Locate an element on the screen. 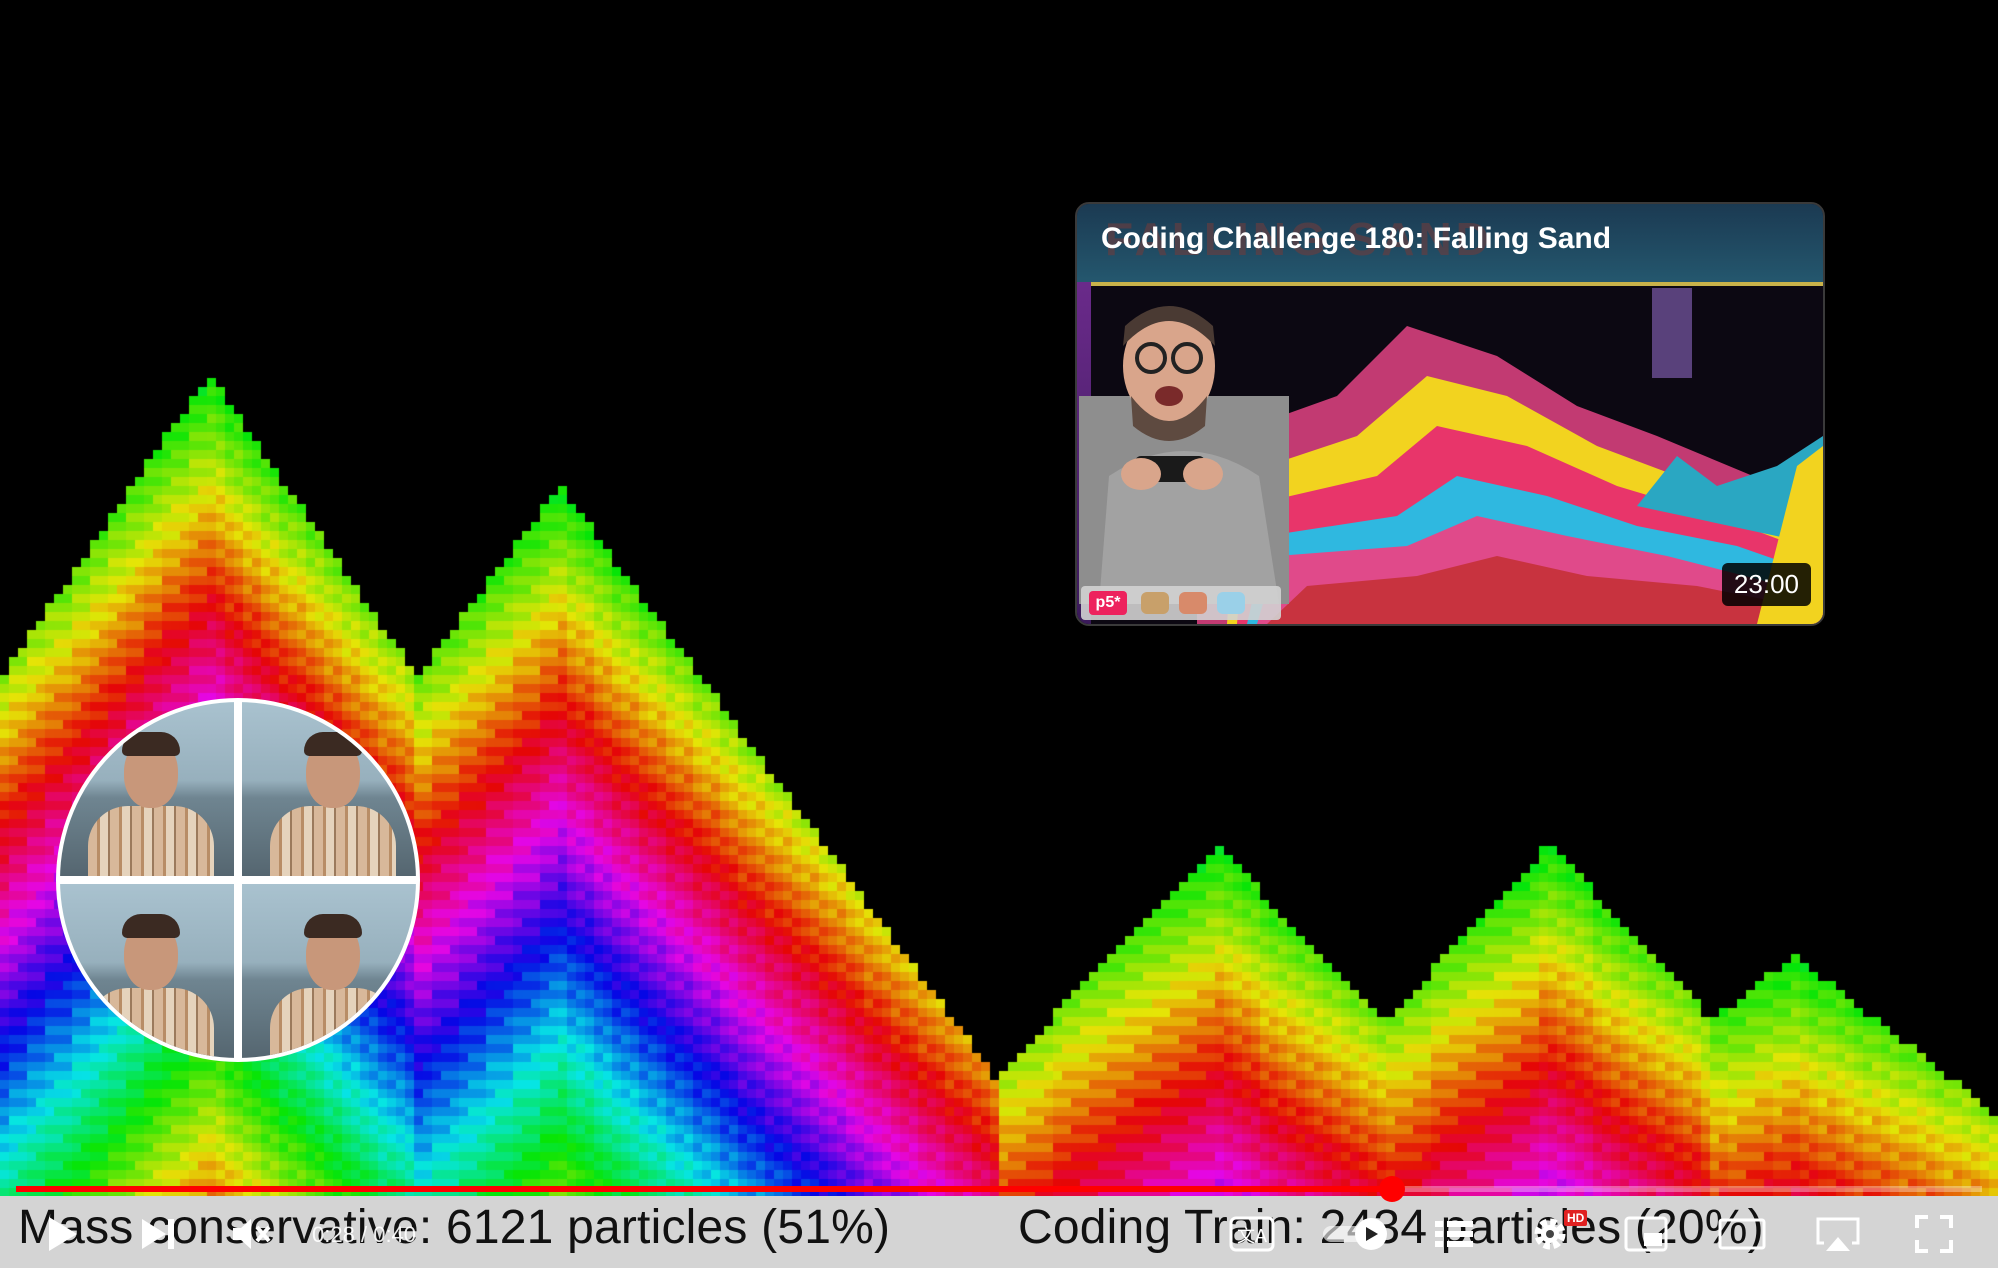 This screenshot has height=1268, width=1998. airplay-icon is located at coordinates (1838, 1234).